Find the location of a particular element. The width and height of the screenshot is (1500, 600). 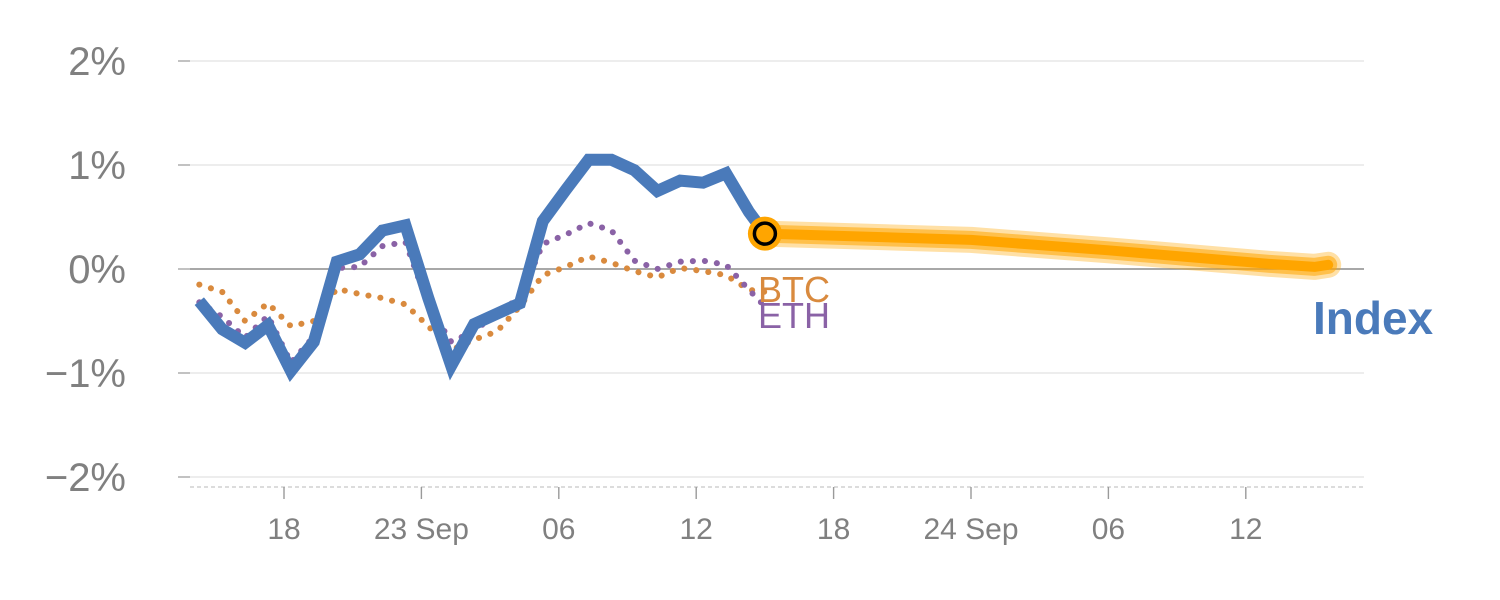

x-tick-label: 23 Sep is located at coordinates (421, 529).